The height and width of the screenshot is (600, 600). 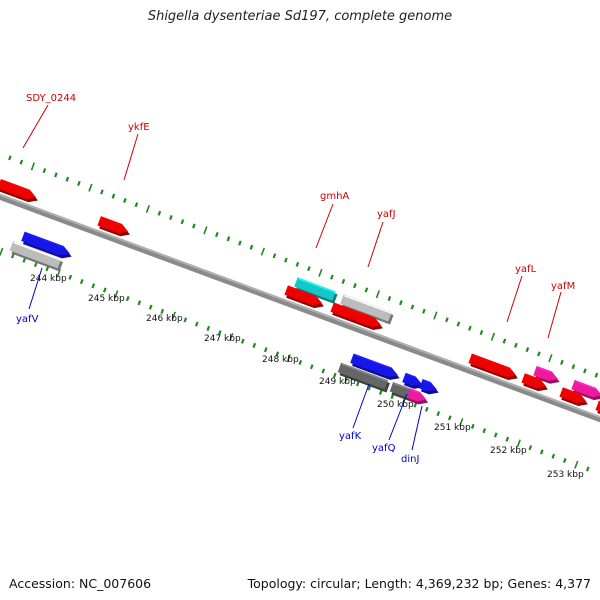 I want to click on gene-label-yafl: yafL, so click(x=526, y=269).